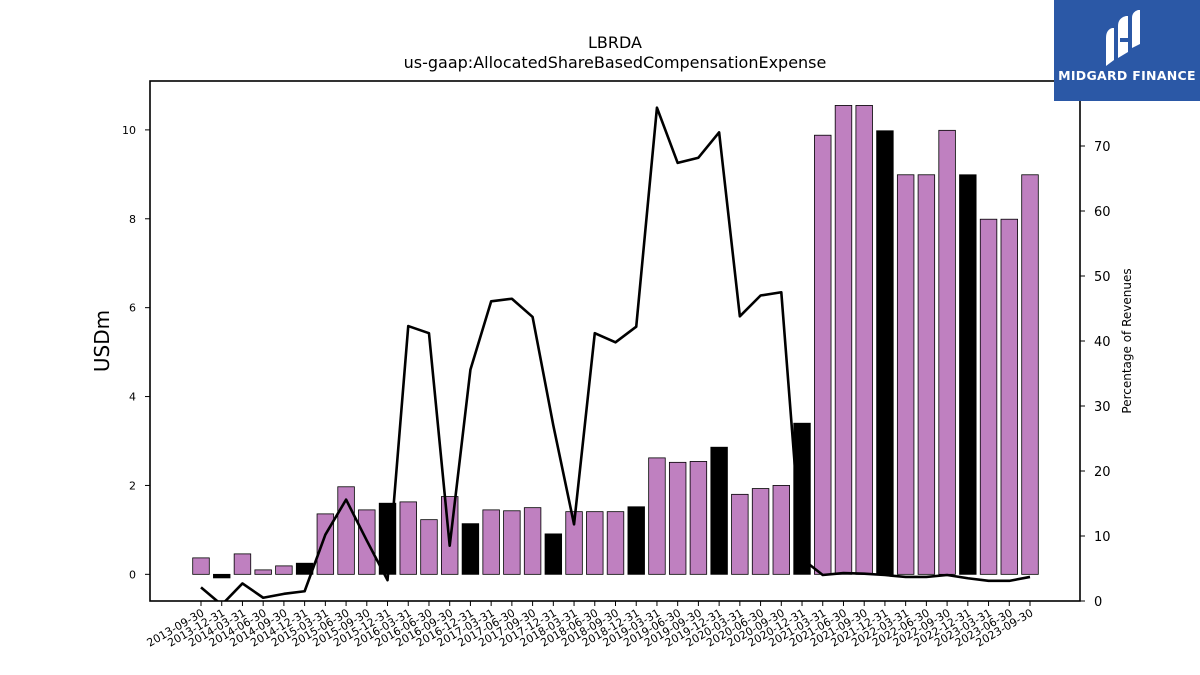  What do you see at coordinates (1102, 147) in the screenshot?
I see `y2-tick-label: 70` at bounding box center [1102, 147].